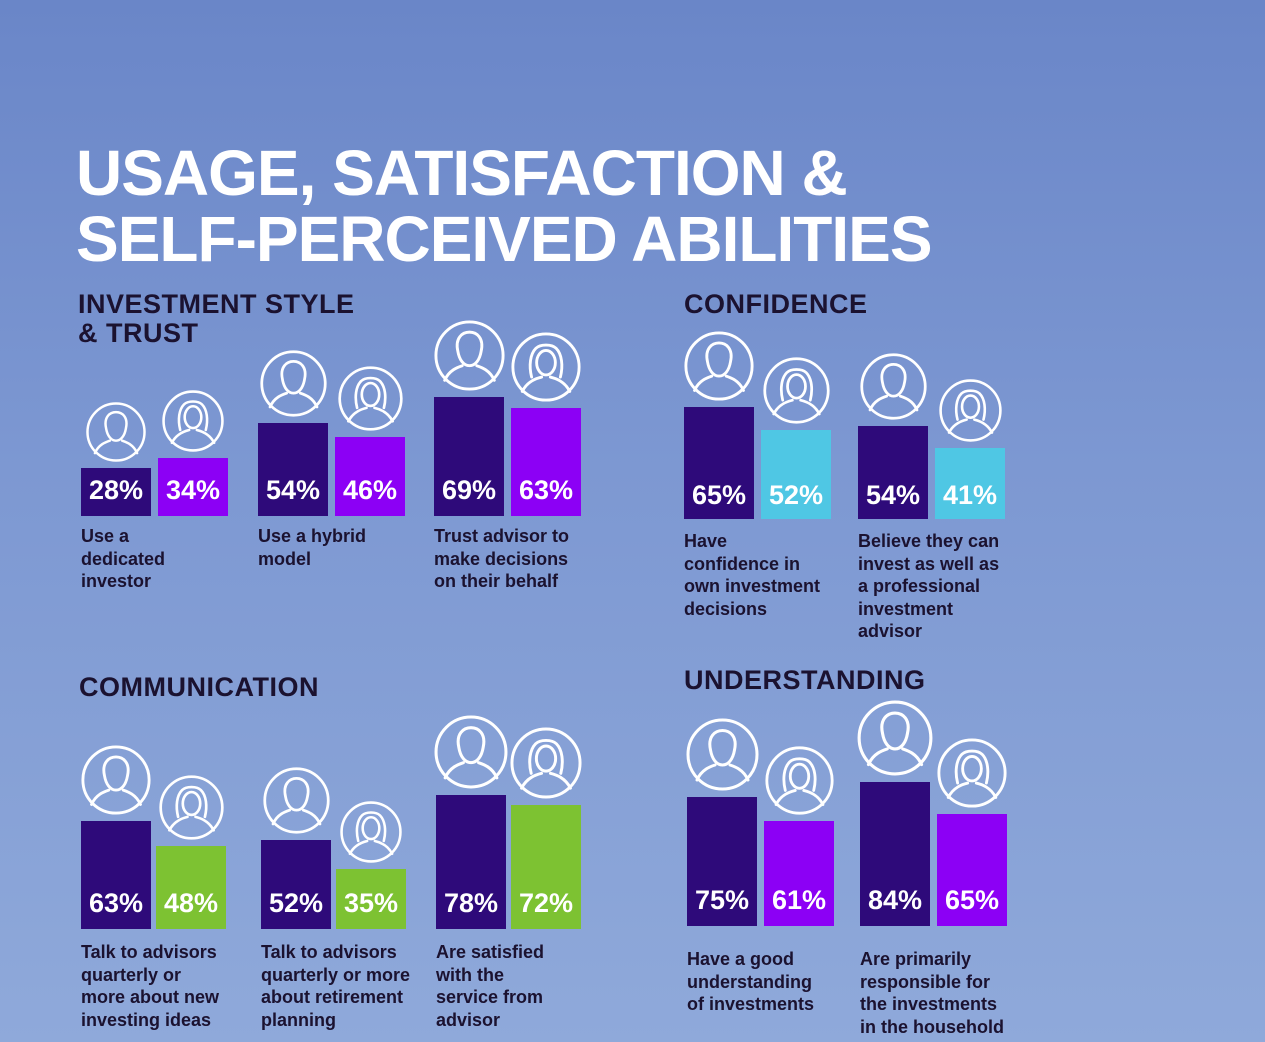 The height and width of the screenshot is (1042, 1265). What do you see at coordinates (906, 608) in the screenshot?
I see `description-line: investment` at bounding box center [906, 608].